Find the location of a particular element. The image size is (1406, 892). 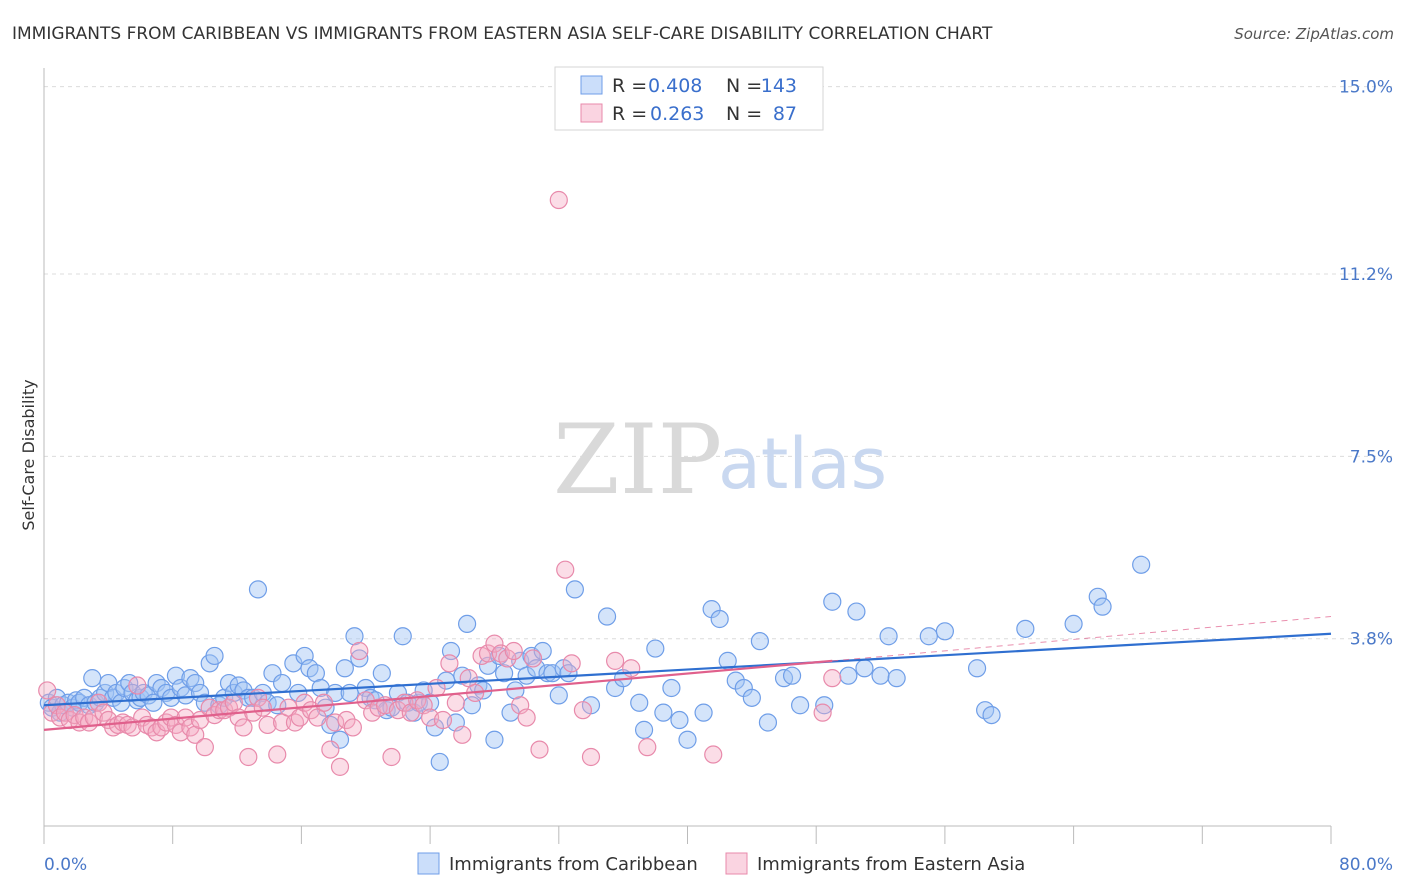

legend-swatch-caribbean is located at coordinates (591, 85).